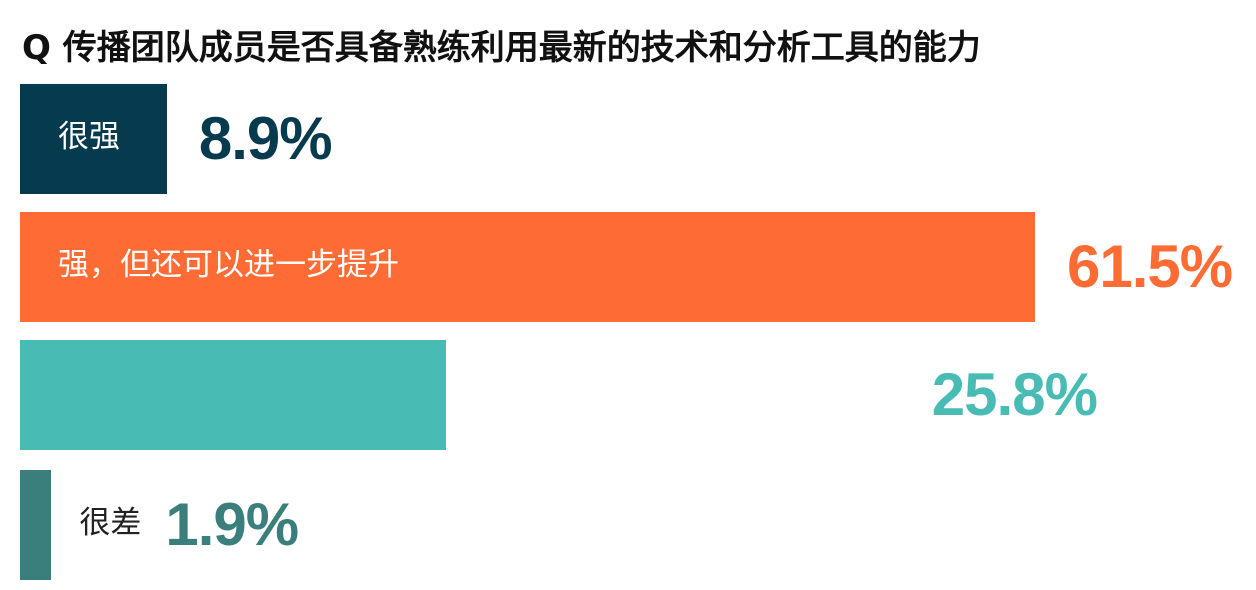  What do you see at coordinates (232, 524) in the screenshot?
I see `value-label-4: 1.9%` at bounding box center [232, 524].